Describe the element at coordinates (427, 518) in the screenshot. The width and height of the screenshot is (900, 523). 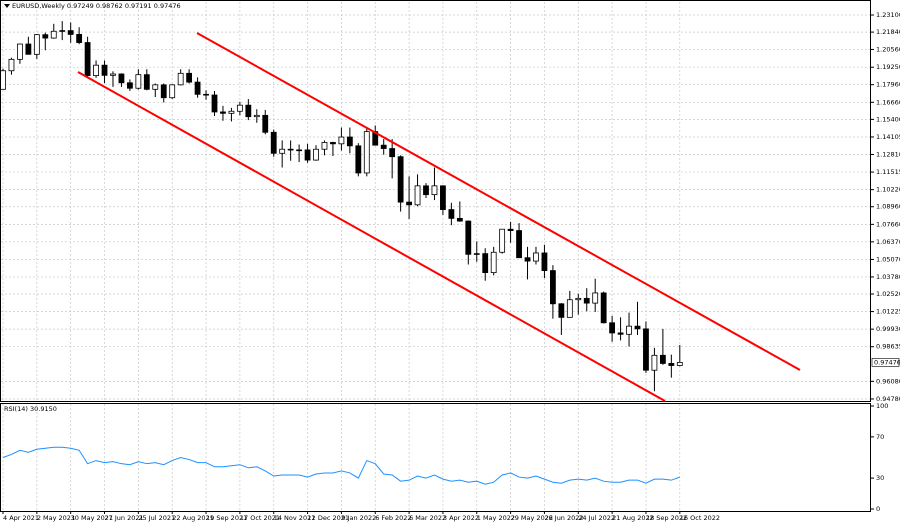
I see `x-tick-label: 6 Mar 2022` at that location.